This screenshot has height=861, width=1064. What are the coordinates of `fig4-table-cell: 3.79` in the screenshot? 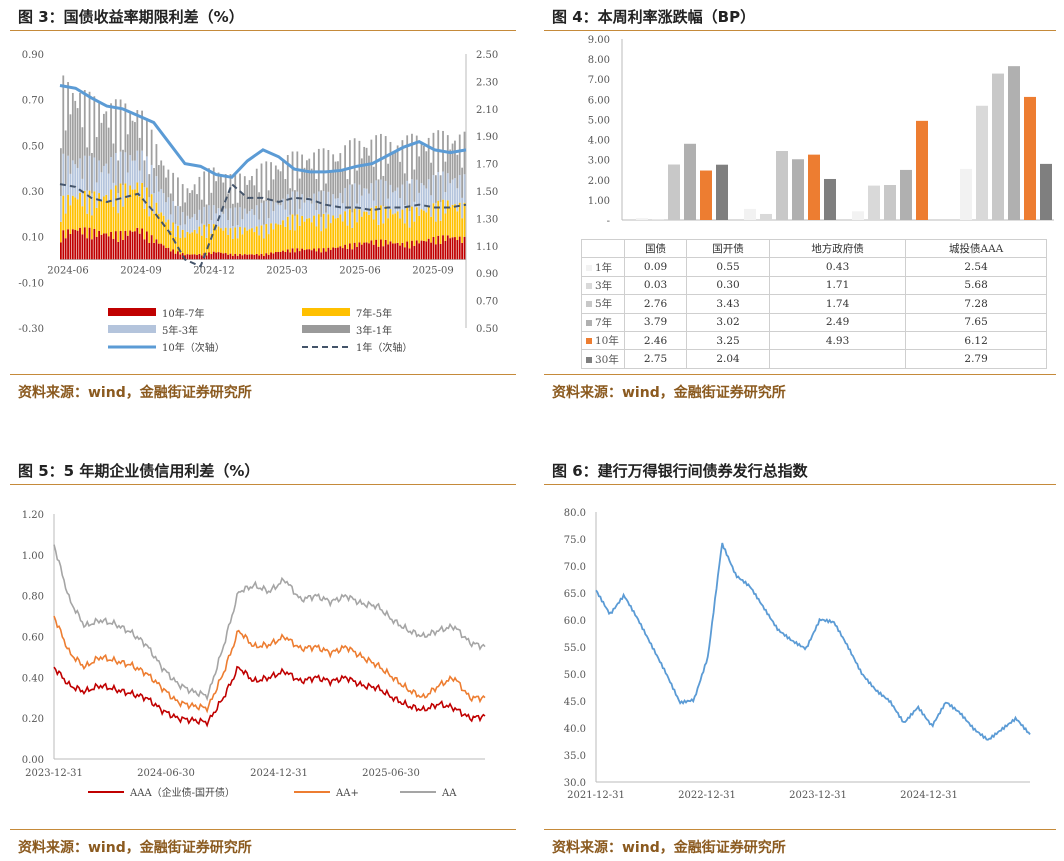 It's located at (655, 322).